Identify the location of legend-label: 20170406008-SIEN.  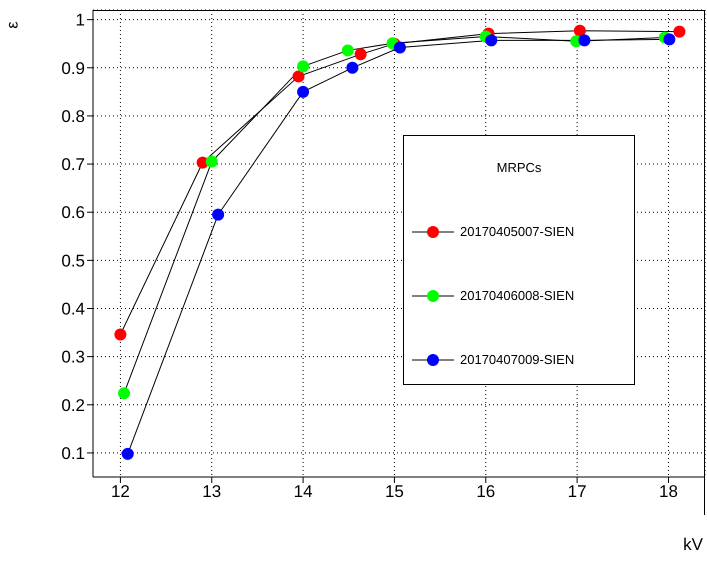
(517, 295).